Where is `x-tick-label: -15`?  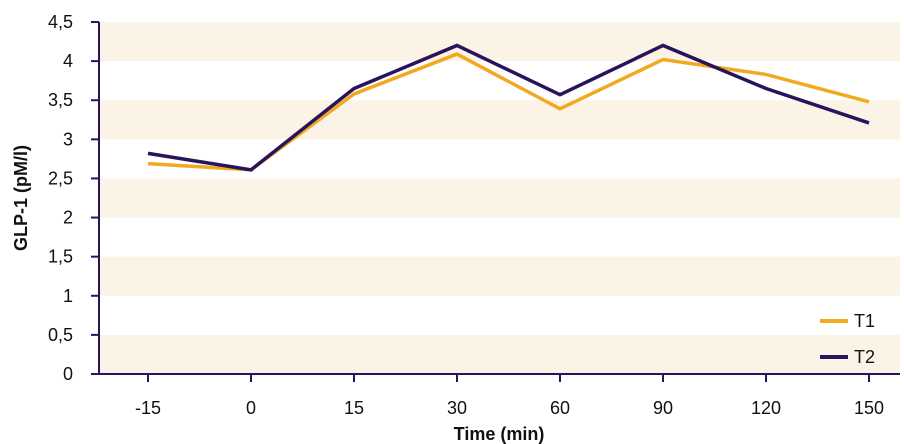
x-tick-label: -15 is located at coordinates (148, 408).